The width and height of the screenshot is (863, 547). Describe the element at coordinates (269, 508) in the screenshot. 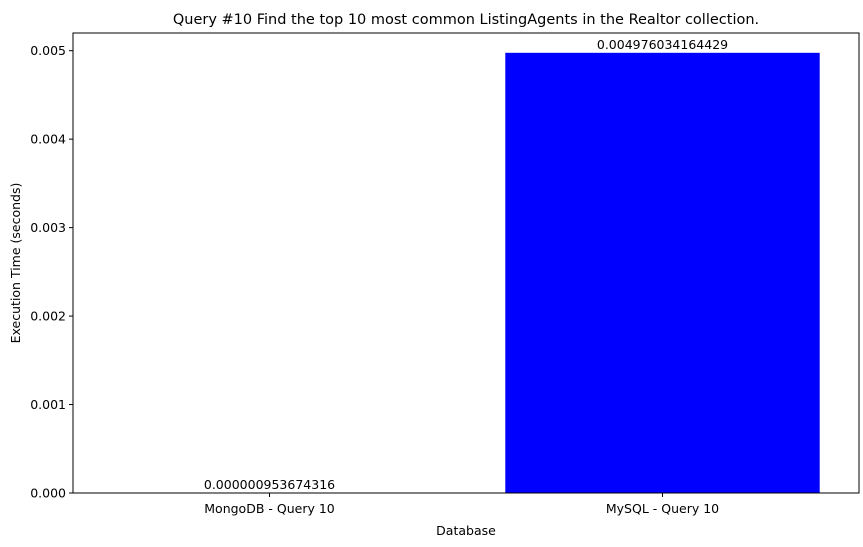

I see `x-tick-label-0: MongoDB - Query 10` at that location.